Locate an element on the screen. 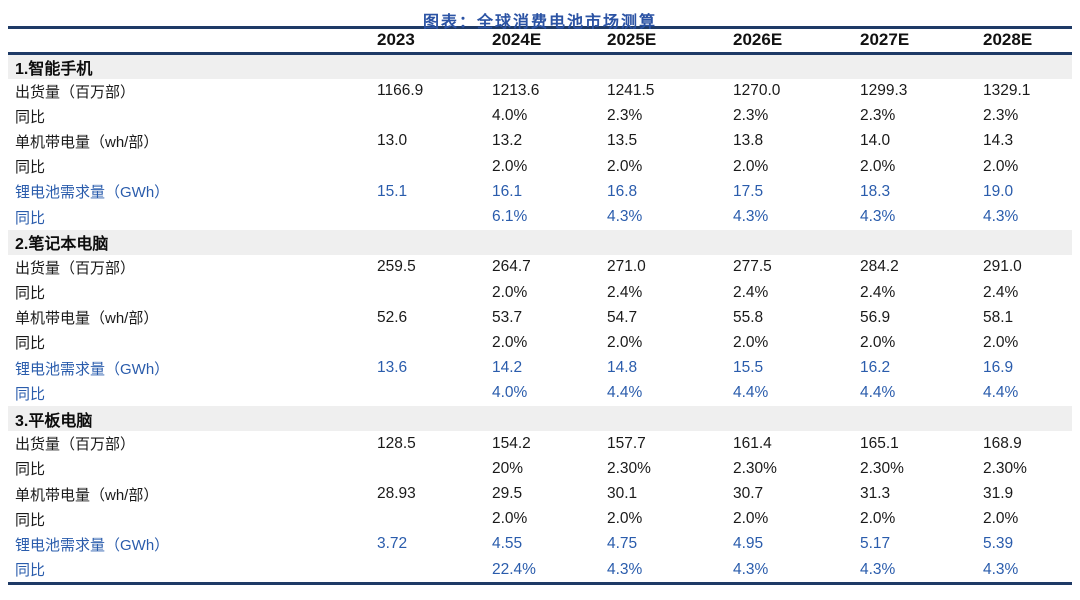  value-cell-2023: 13.0 is located at coordinates (392, 141).